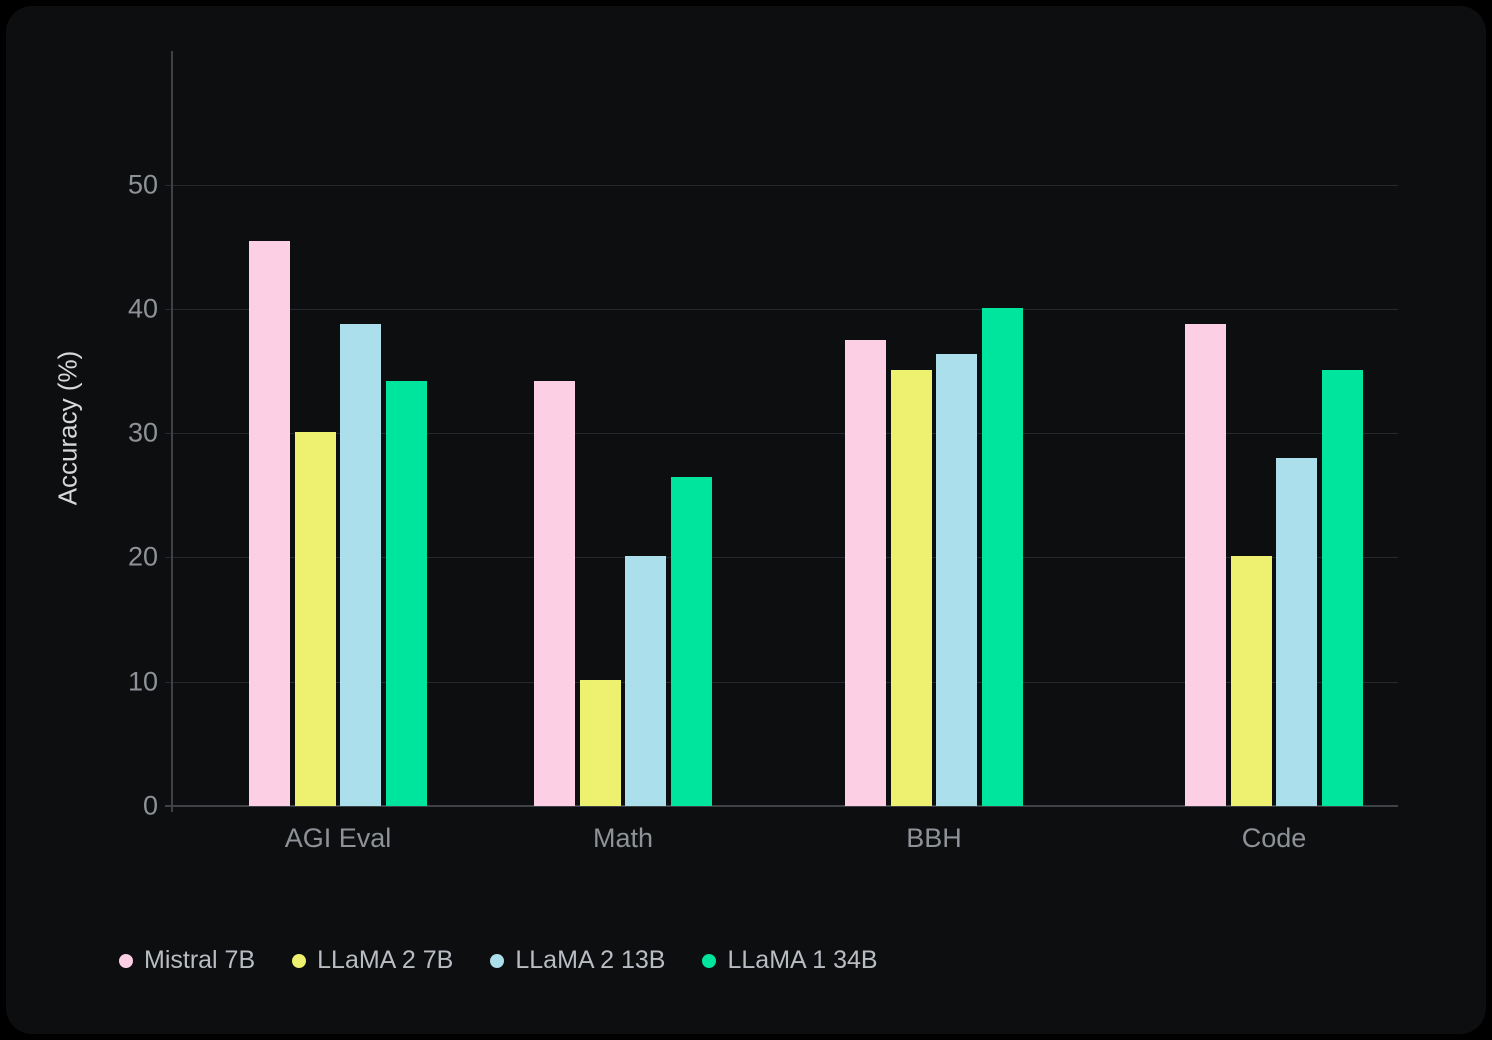  What do you see at coordinates (781, 806) in the screenshot?
I see `x-axis-line` at bounding box center [781, 806].